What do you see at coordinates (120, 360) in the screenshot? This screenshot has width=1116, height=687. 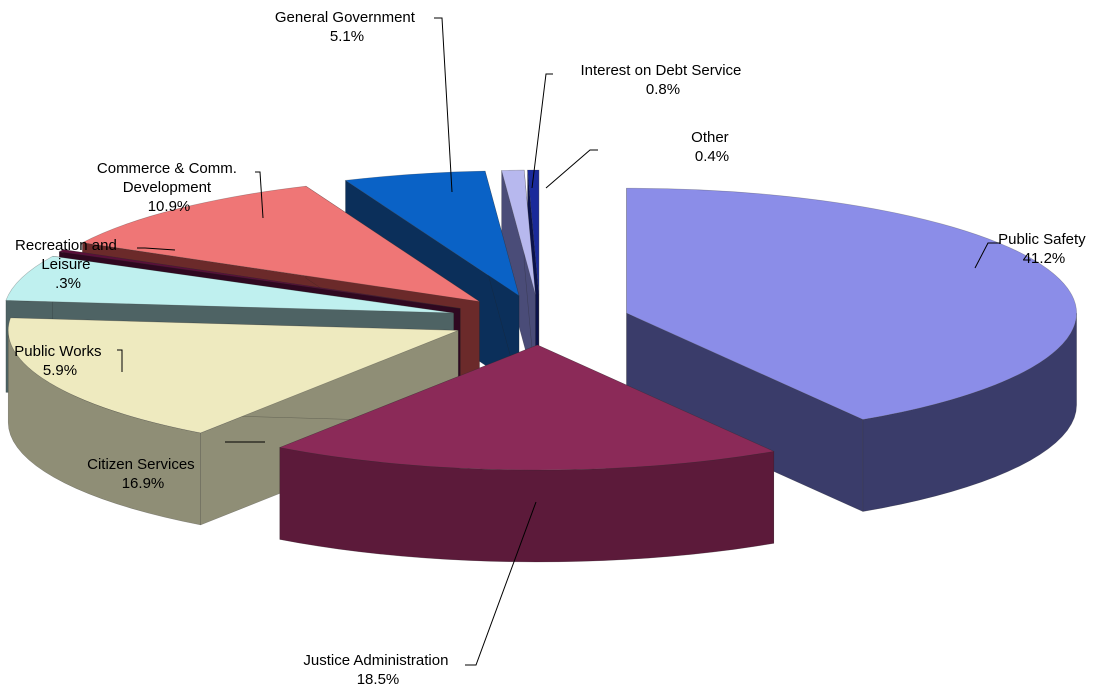 I see `leader-line-public-works` at bounding box center [120, 360].